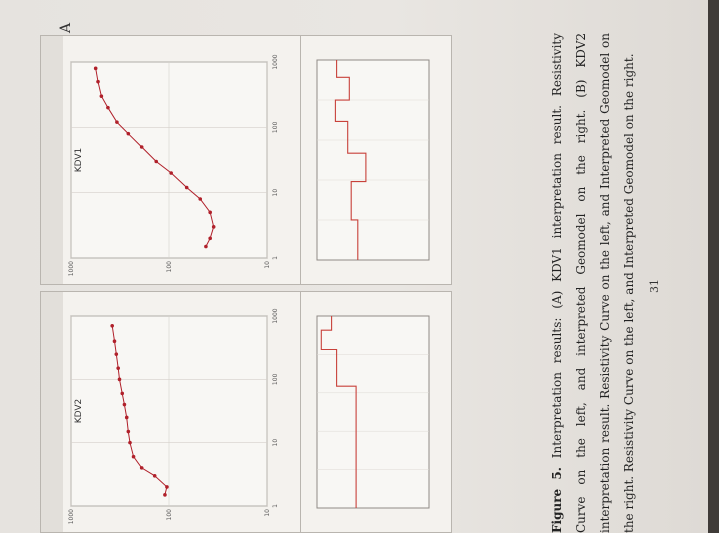 The width and height of the screenshot is (719, 533). I want to click on figure-b-model-plot, so click(373, 412).